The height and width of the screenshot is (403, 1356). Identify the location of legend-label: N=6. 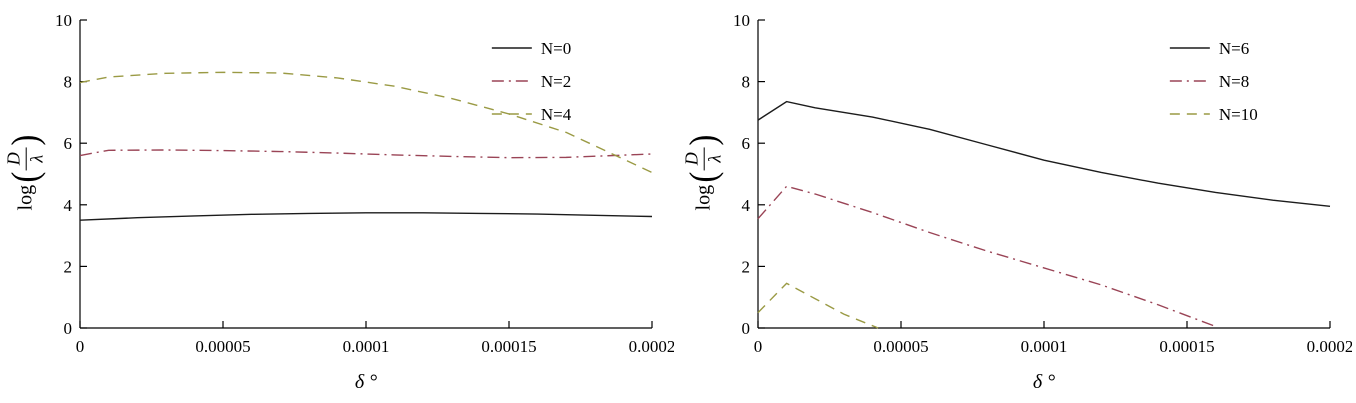
(1234, 48).